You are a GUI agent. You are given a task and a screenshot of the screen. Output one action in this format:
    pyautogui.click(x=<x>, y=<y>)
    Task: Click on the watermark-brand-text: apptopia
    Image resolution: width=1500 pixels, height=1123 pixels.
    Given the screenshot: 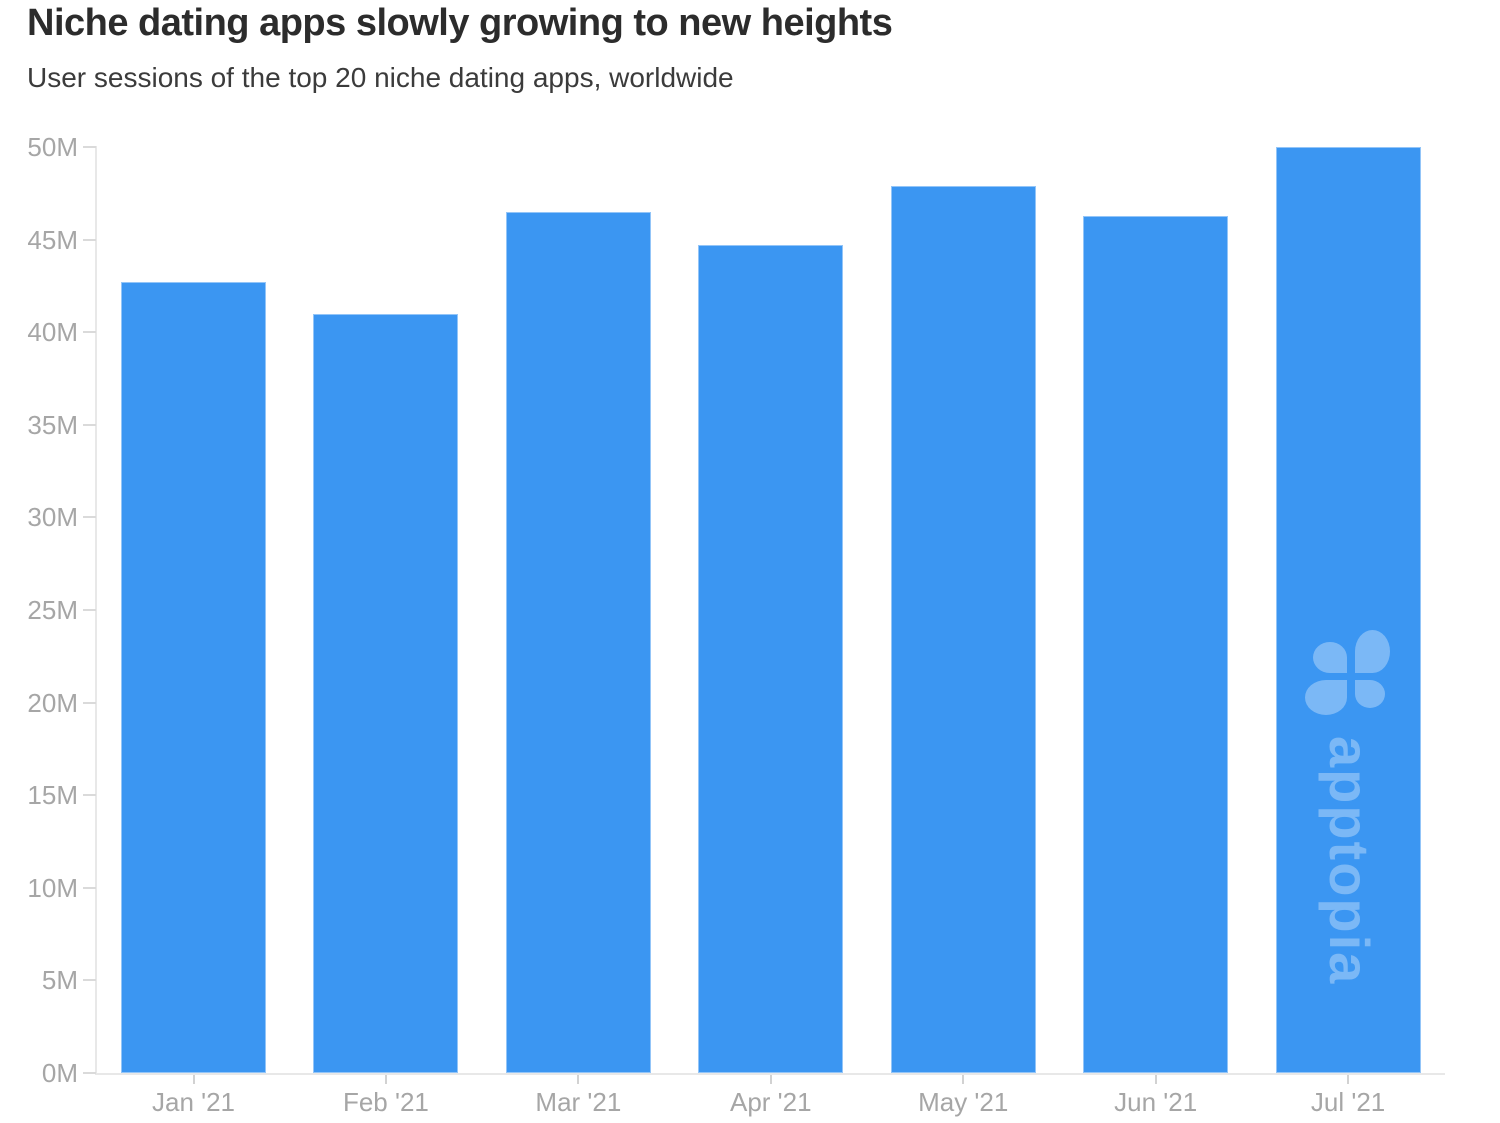 What is the action you would take?
    pyautogui.click(x=1349, y=861)
    